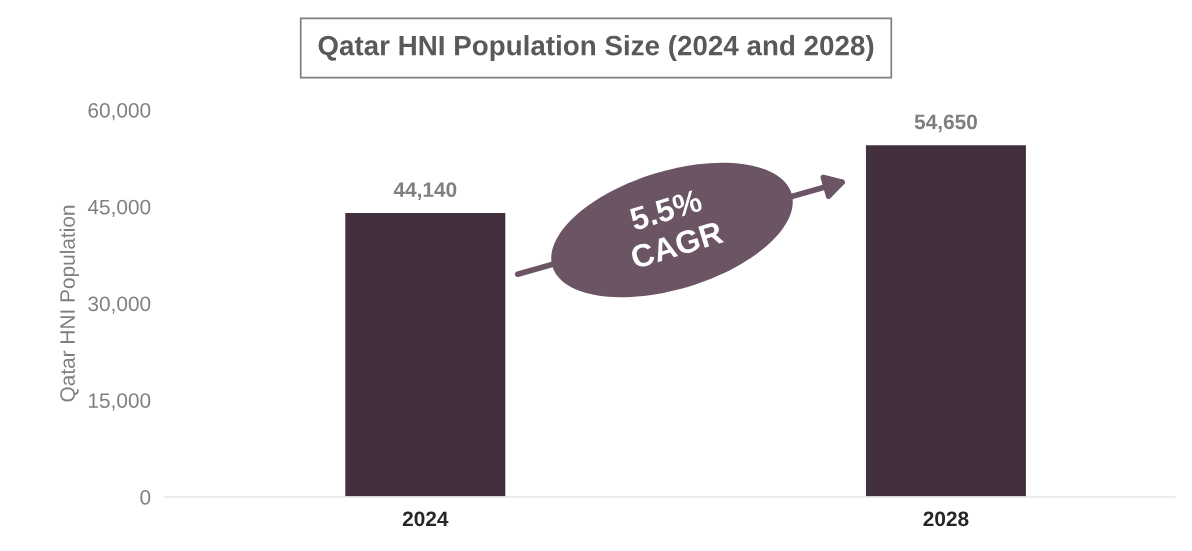  Describe the element at coordinates (945, 123) in the screenshot. I see `data-label: 54,650` at that location.